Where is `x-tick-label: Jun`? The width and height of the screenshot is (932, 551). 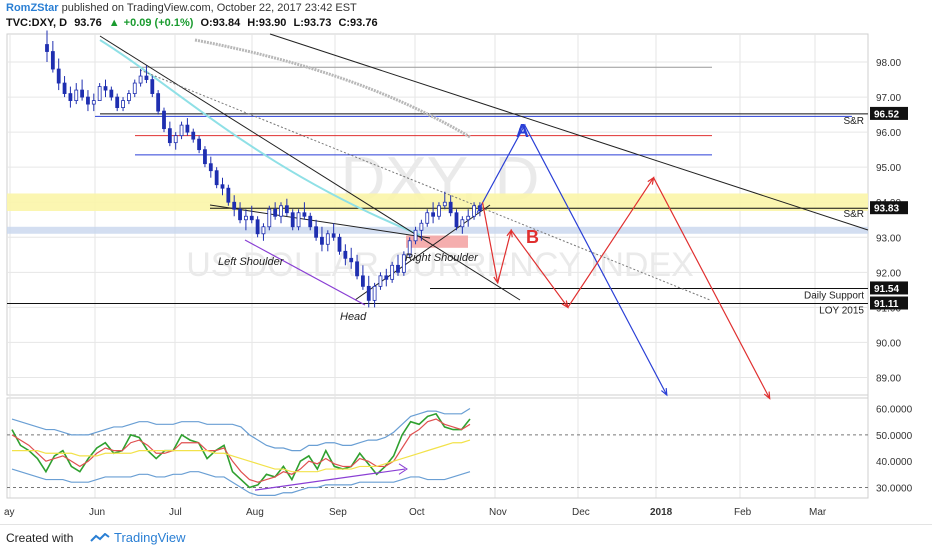 x-tick-label: Jun is located at coordinates (97, 512).